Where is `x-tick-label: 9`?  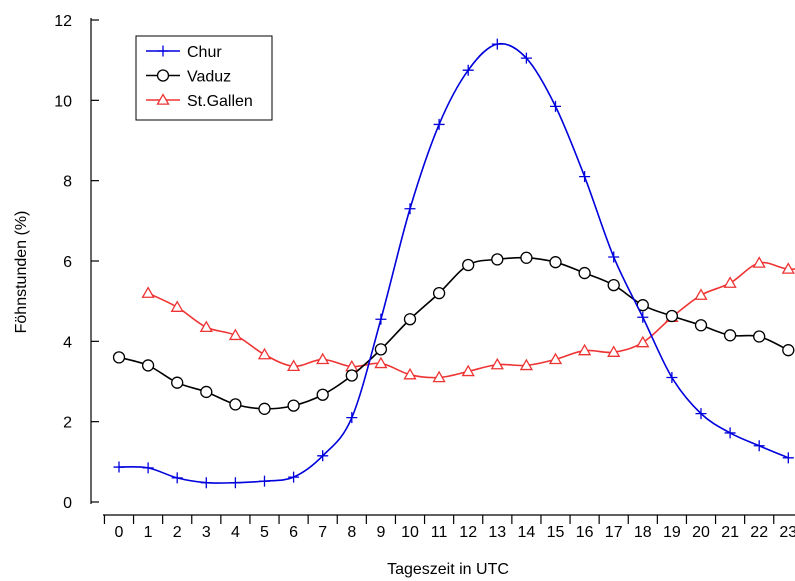
x-tick-label: 9 is located at coordinates (380, 532).